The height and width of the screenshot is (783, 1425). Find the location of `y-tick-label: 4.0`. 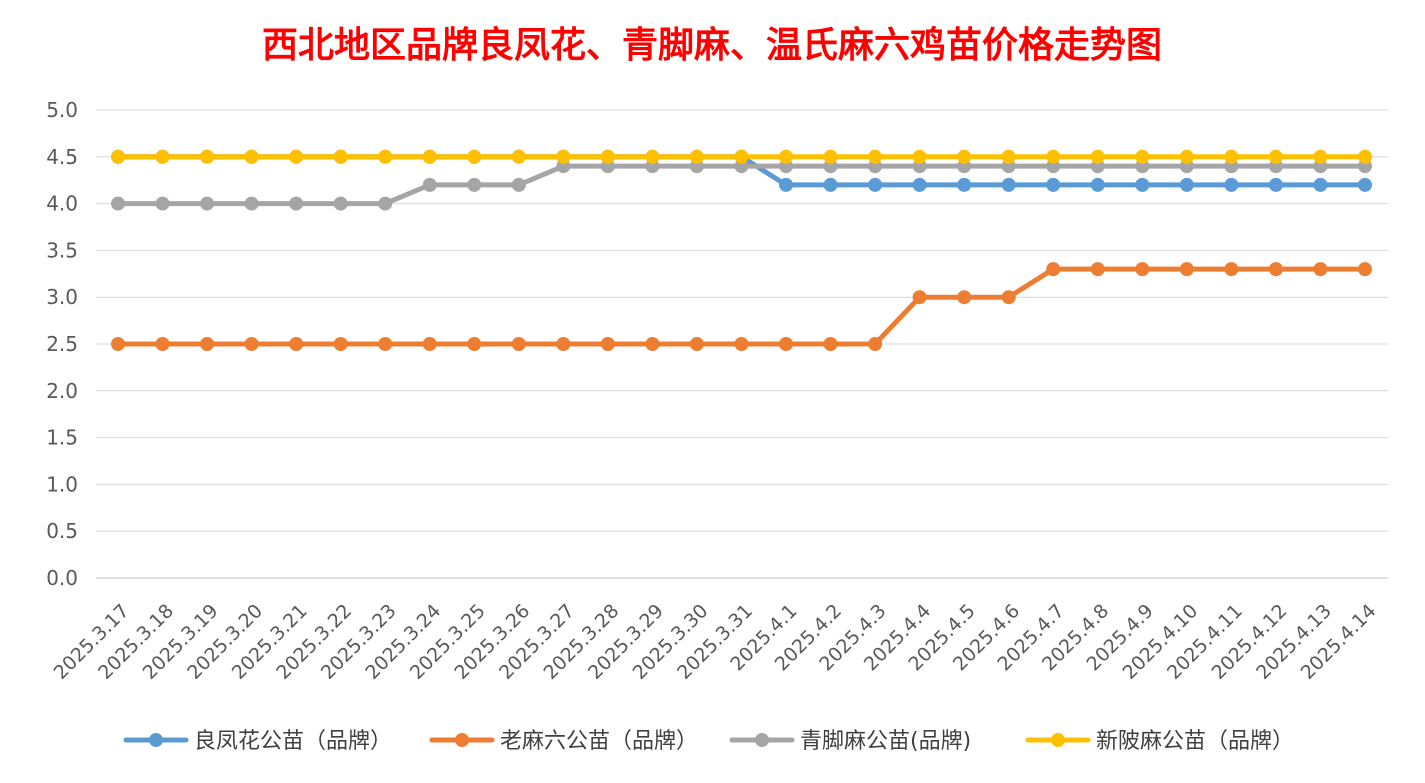

y-tick-label: 4.0 is located at coordinates (62, 204).